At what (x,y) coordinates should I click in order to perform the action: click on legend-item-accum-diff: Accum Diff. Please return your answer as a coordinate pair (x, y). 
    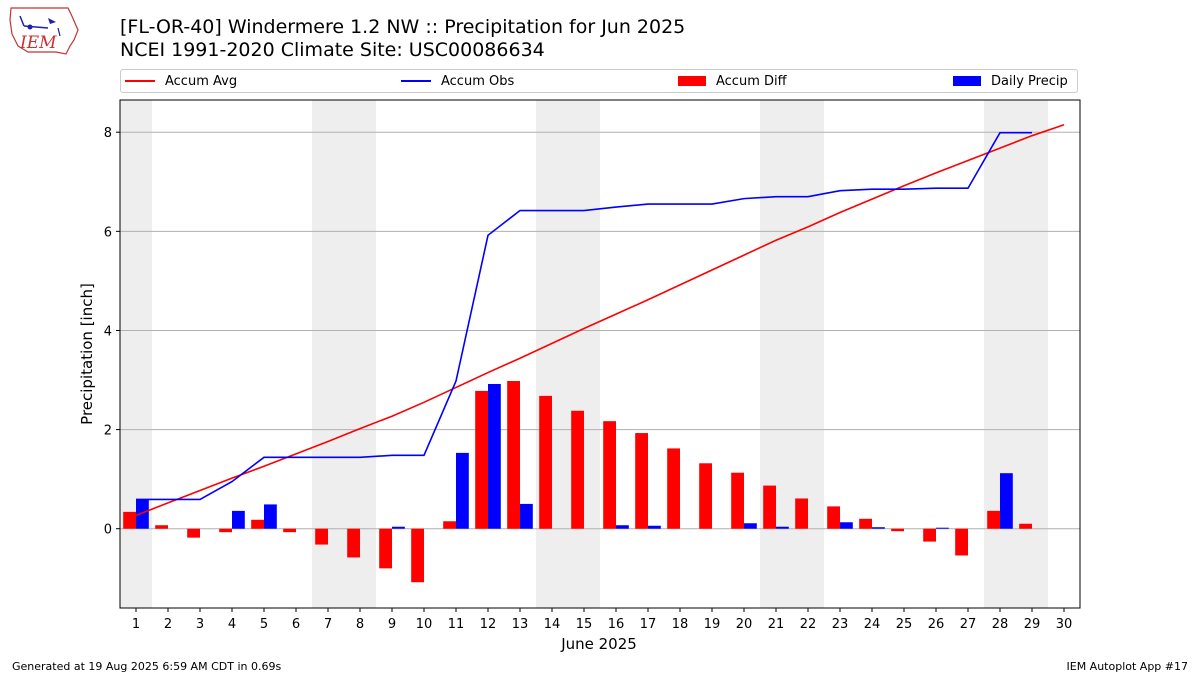
    Looking at the image, I should click on (732, 81).